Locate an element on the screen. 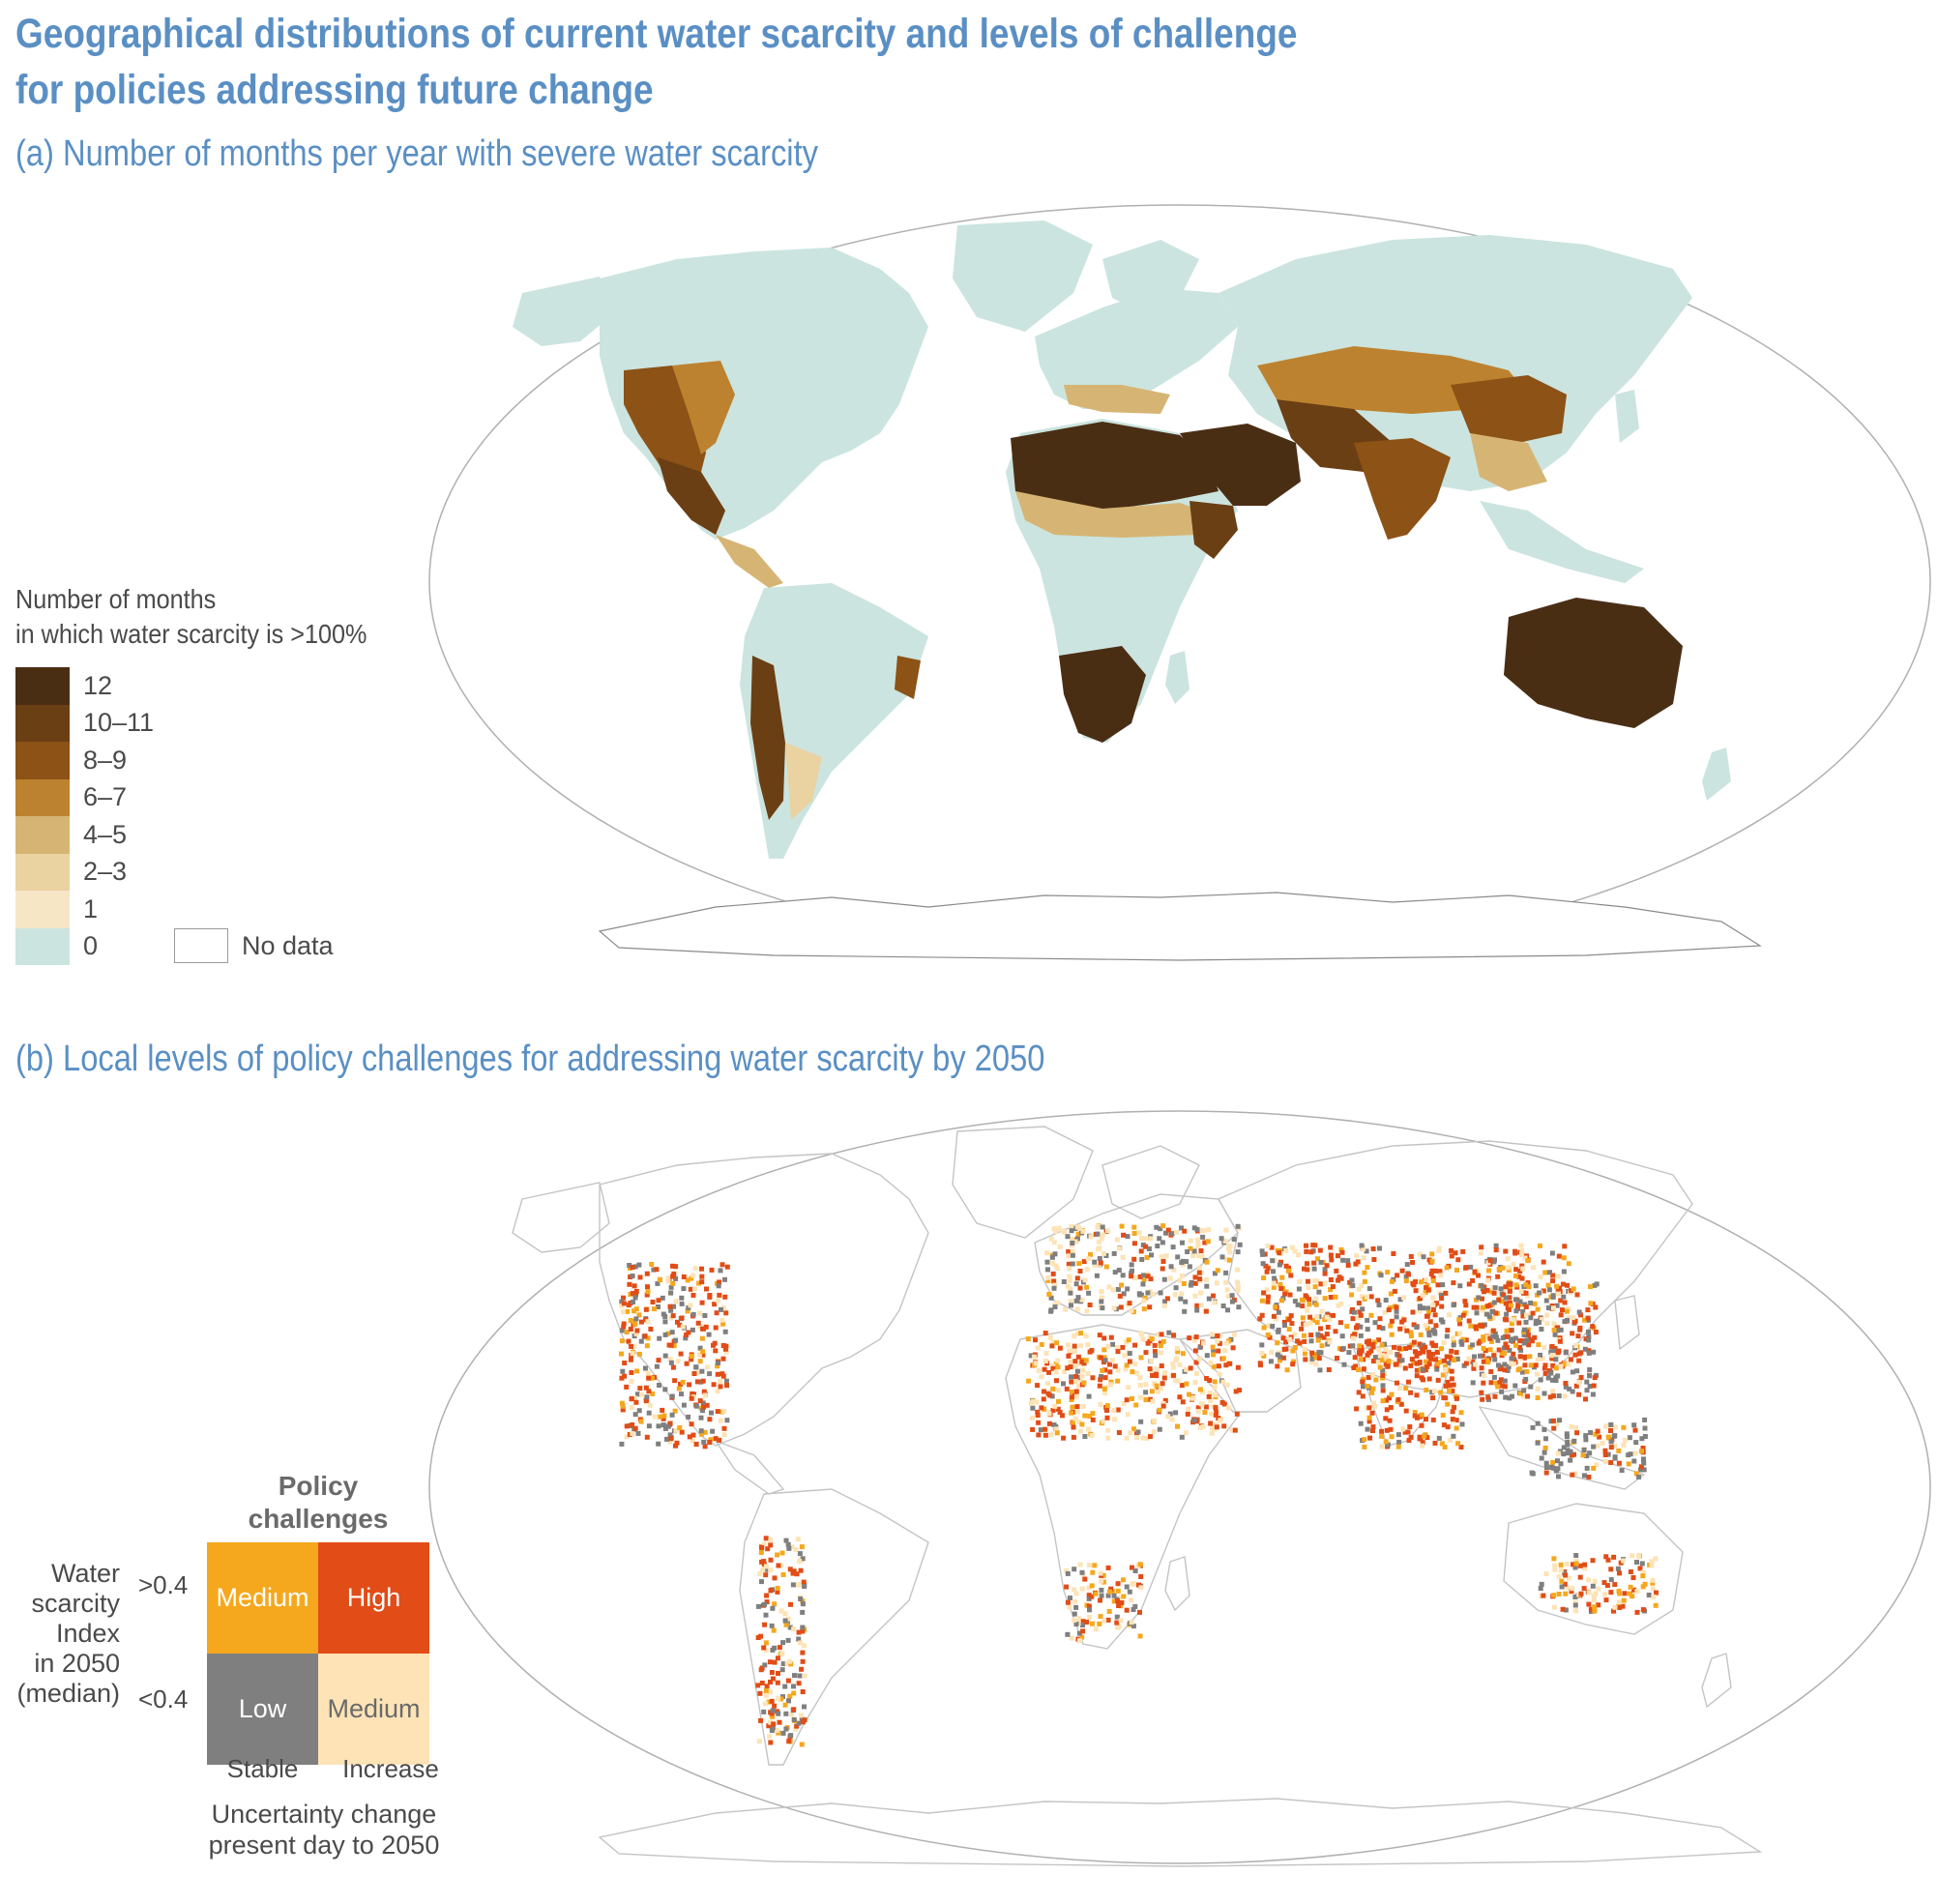  legend-a-label: 12 is located at coordinates (98, 685).